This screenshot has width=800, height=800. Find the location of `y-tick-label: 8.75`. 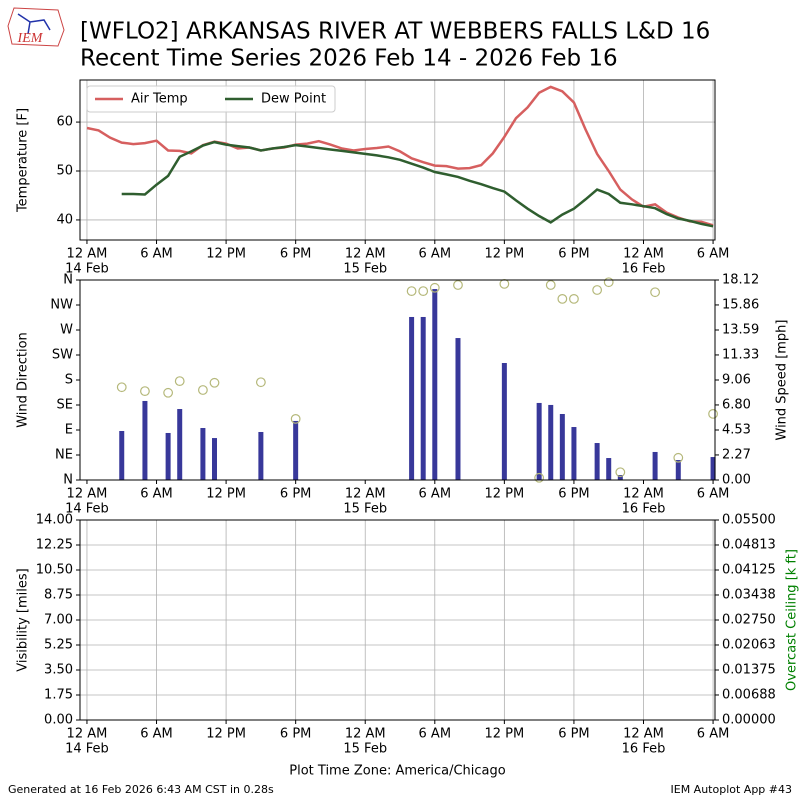

y-tick-label: 8.75 is located at coordinates (58, 595).